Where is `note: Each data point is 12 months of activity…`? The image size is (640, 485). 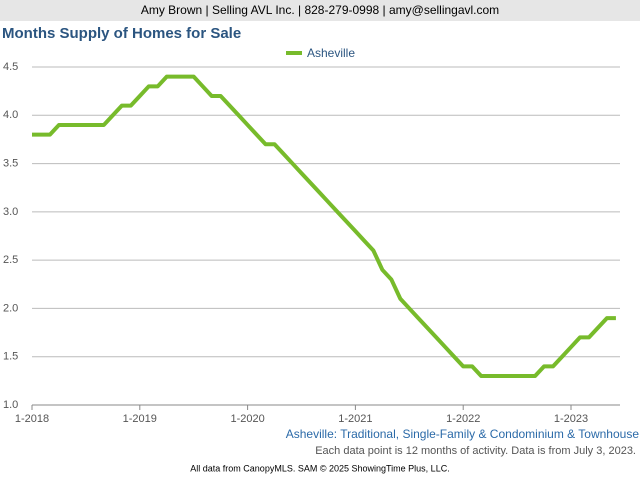
note: Each data point is 12 months of activity… is located at coordinates (475, 451).